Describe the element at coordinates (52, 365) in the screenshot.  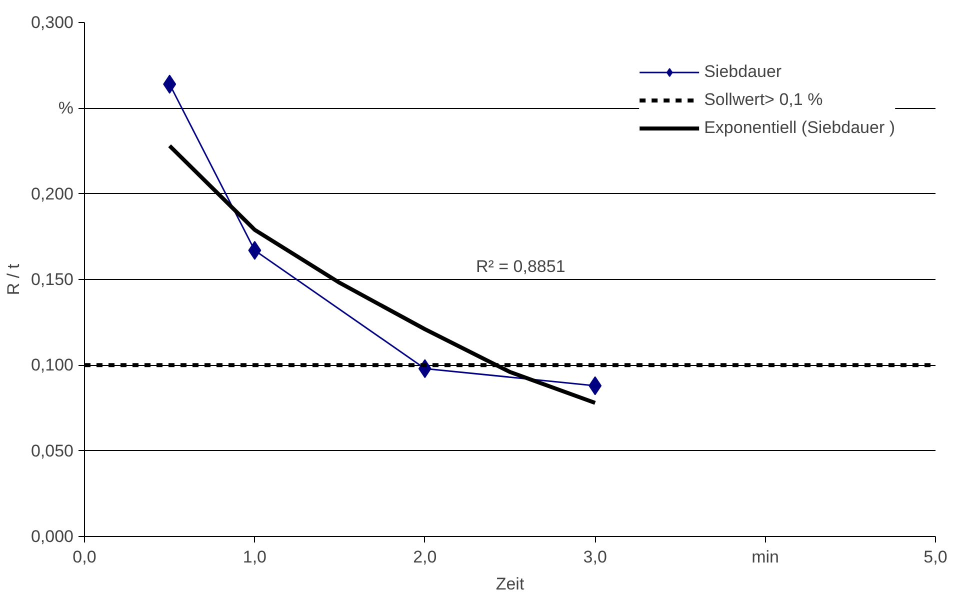
I see `y-tick-label: 0,100` at that location.